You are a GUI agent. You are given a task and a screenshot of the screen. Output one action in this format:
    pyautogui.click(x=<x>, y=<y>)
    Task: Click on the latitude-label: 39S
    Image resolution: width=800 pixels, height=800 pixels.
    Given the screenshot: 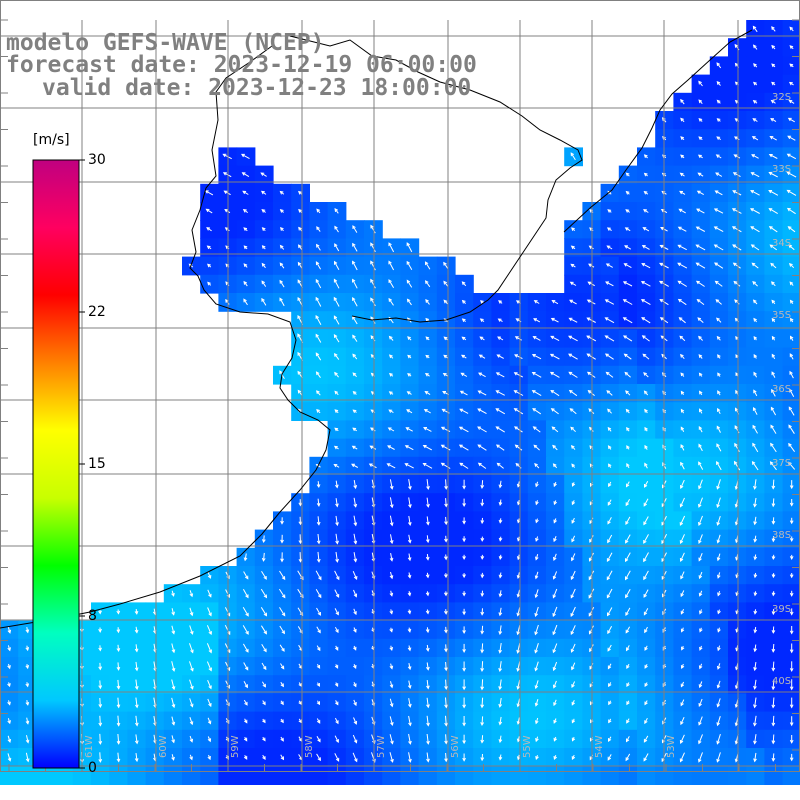 What is the action you would take?
    pyautogui.click(x=781, y=609)
    